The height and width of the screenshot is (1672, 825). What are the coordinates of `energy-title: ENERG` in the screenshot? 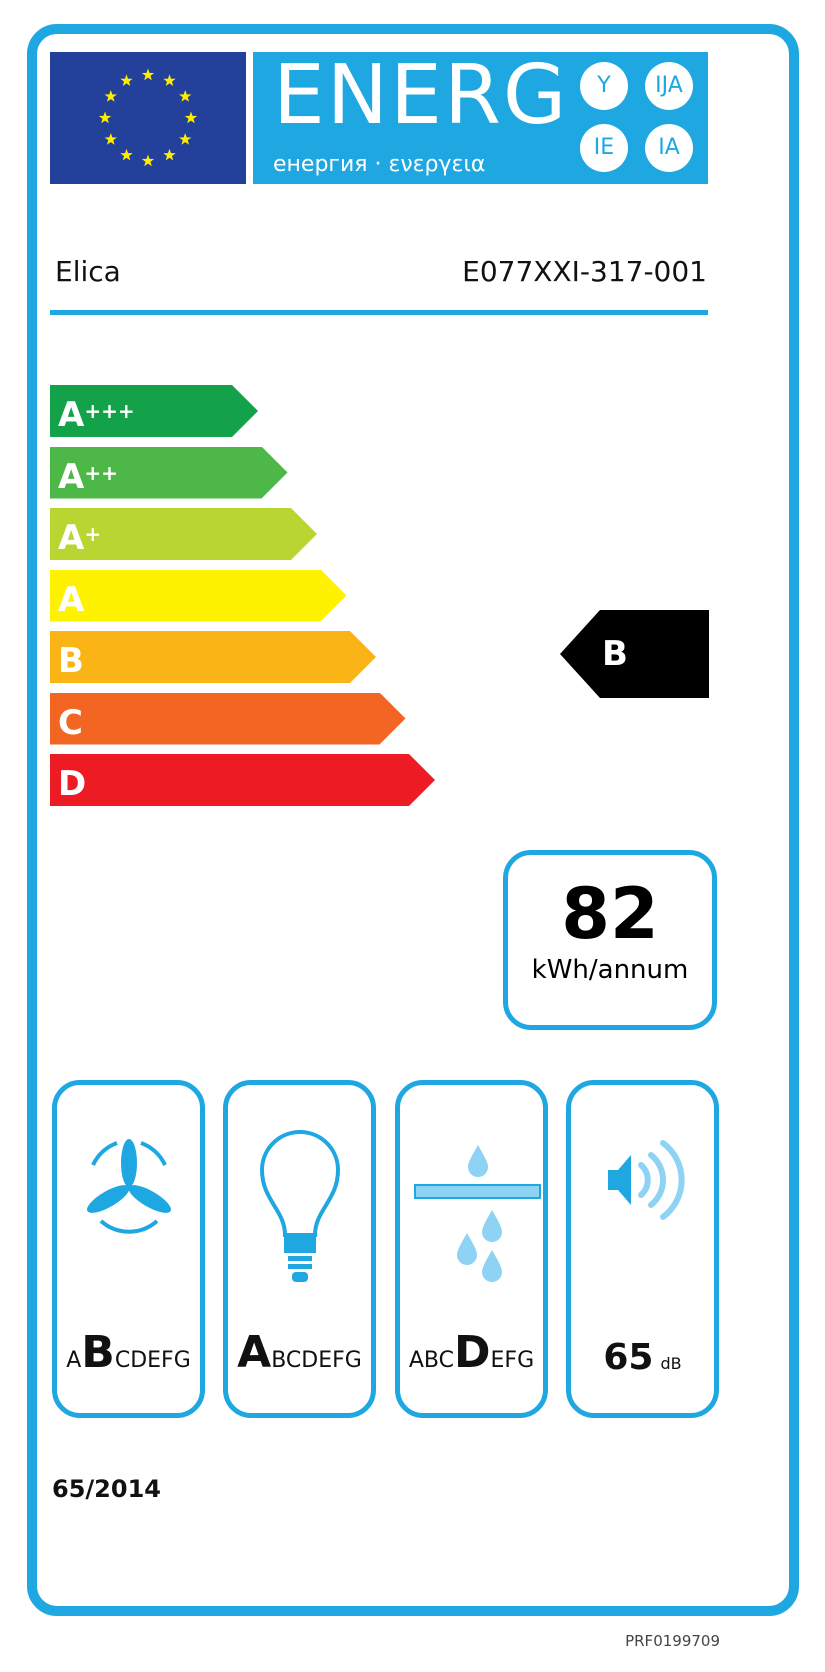 It's located at (421, 95).